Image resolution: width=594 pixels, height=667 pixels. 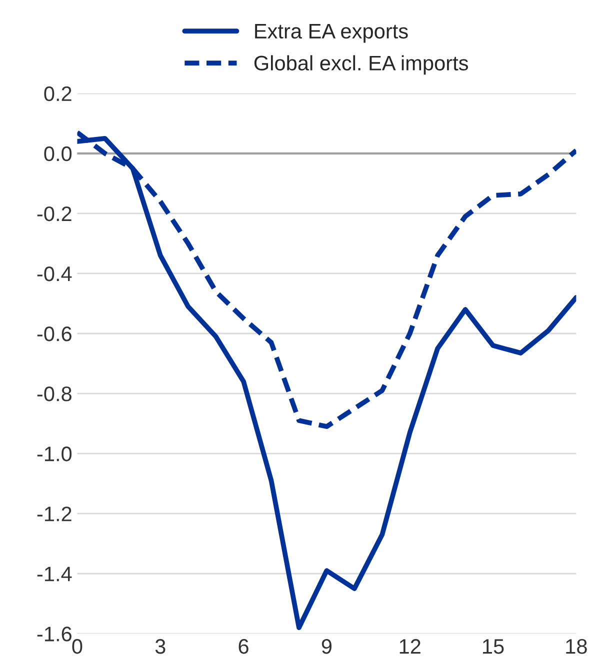 What do you see at coordinates (77, 646) in the screenshot?
I see `x-tick-label: 0` at bounding box center [77, 646].